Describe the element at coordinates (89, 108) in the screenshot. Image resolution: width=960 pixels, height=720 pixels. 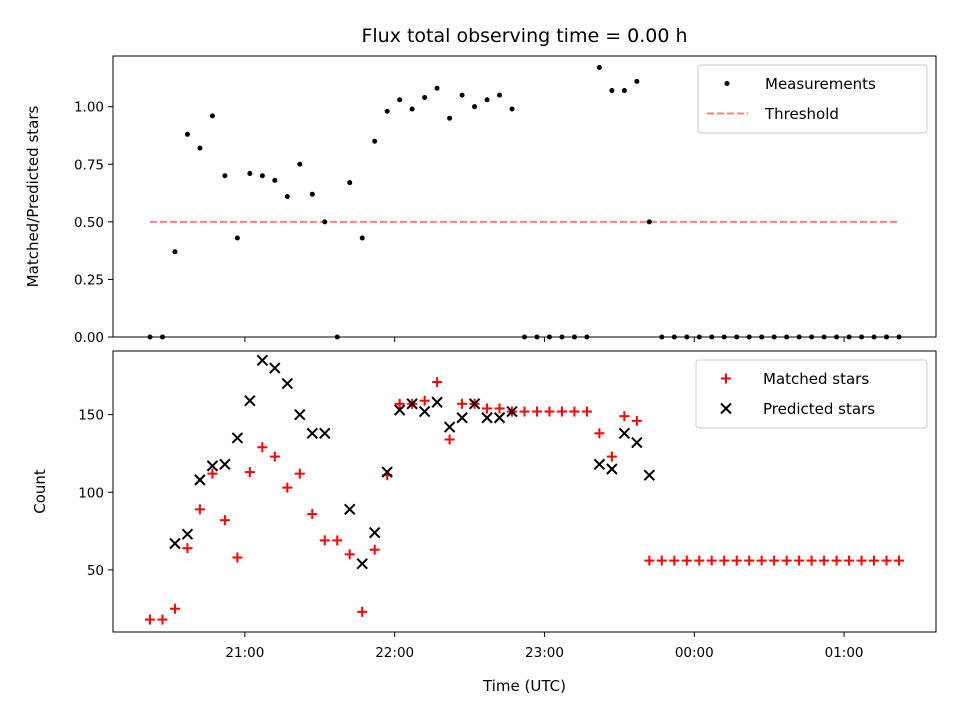
I see `top-y-tick-label: 1.00` at that location.